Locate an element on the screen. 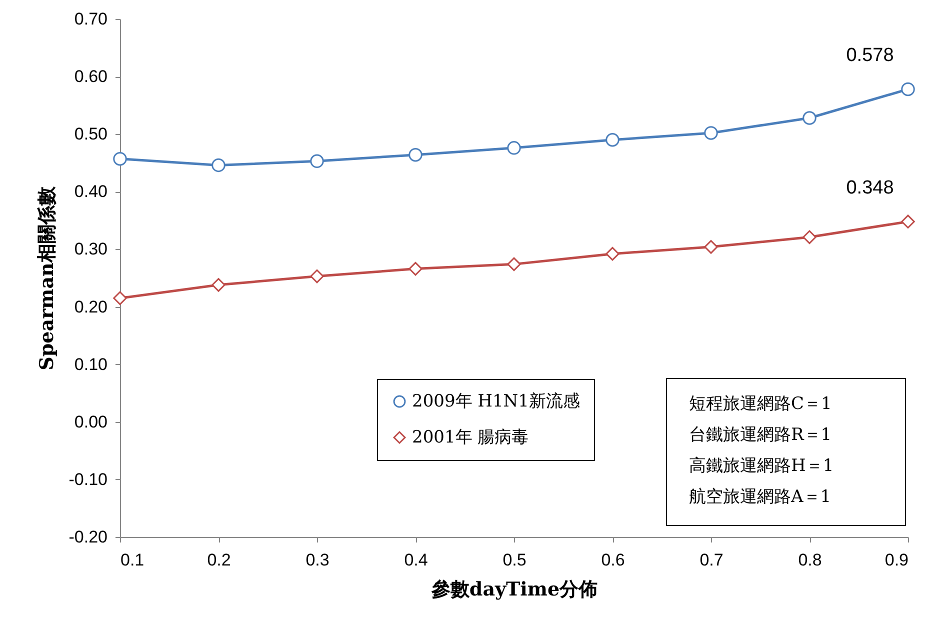 The image size is (927, 632). annotation: 航空旅運網路A＝1 is located at coordinates (760, 497).